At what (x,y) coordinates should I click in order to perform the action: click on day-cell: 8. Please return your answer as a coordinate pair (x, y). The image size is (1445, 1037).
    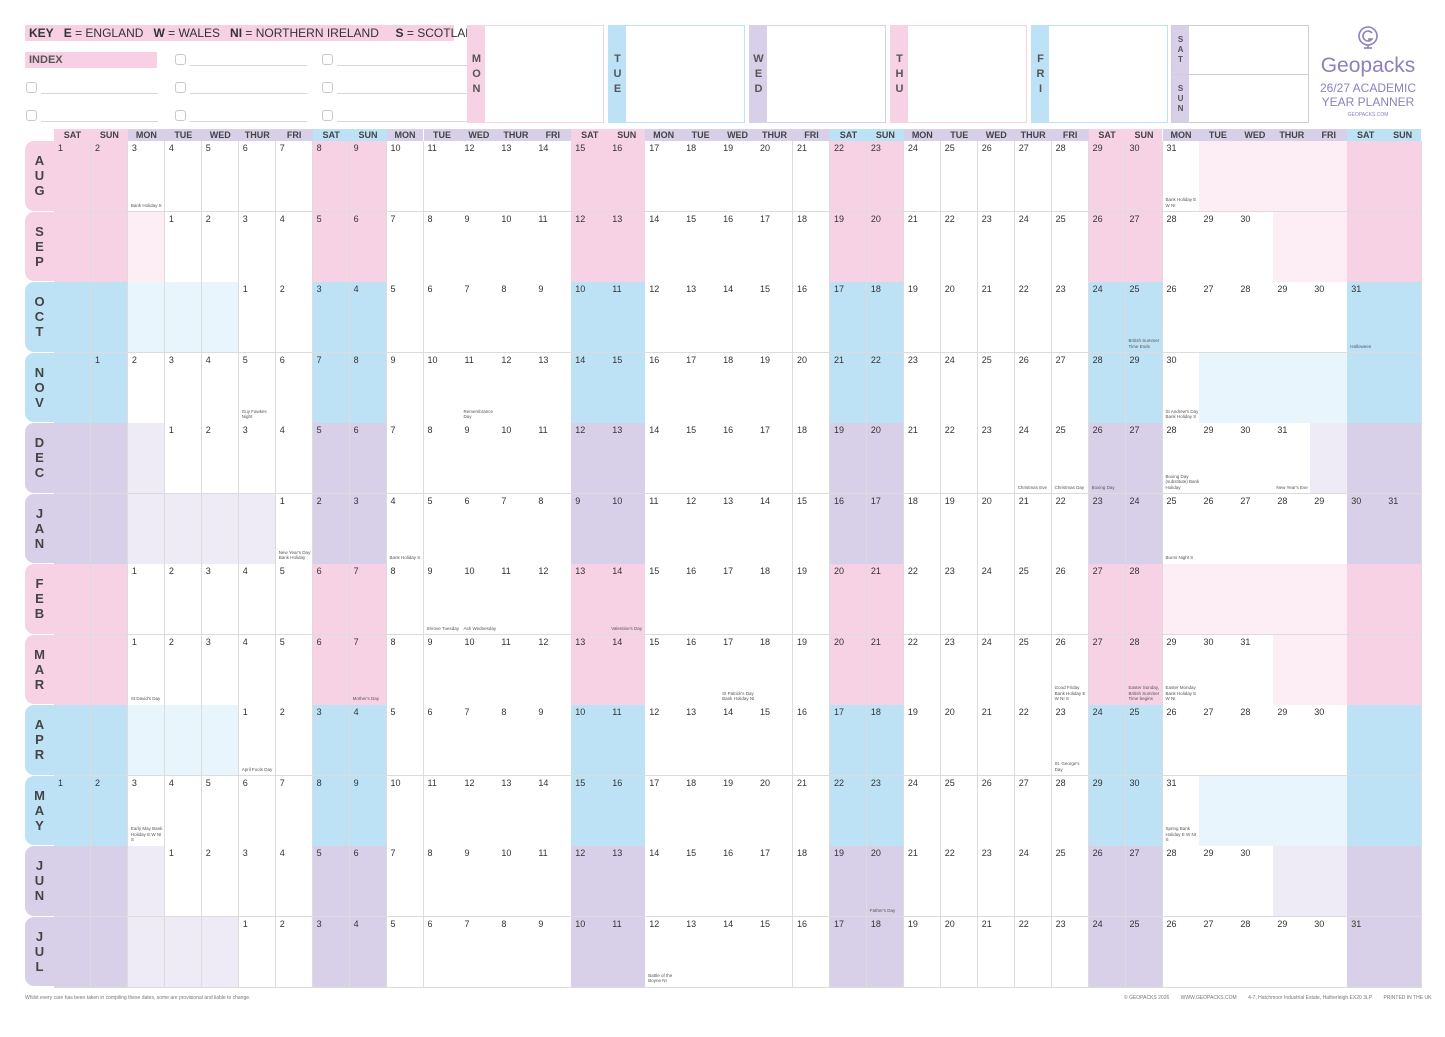
    Looking at the image, I should click on (516, 317).